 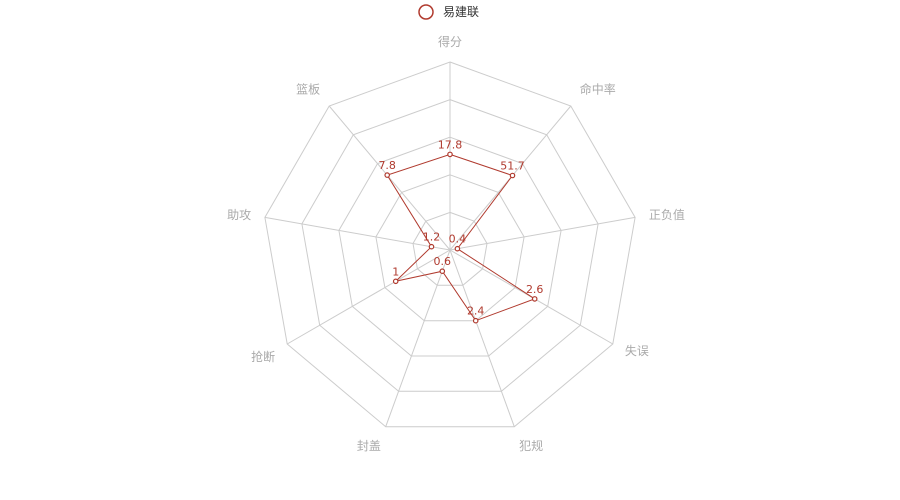 I want to click on data-label: 0.6, so click(x=443, y=261).